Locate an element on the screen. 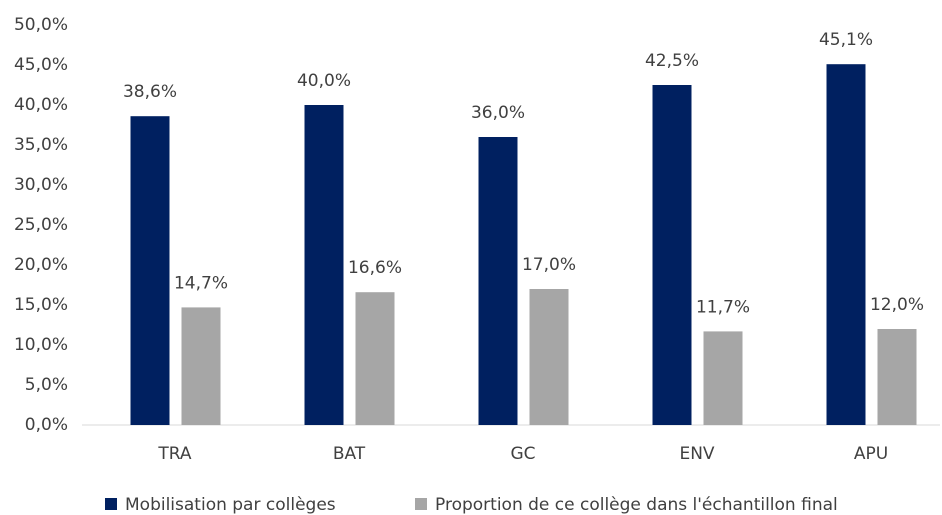 The width and height of the screenshot is (942, 515). data-label: 16,6% is located at coordinates (375, 268).